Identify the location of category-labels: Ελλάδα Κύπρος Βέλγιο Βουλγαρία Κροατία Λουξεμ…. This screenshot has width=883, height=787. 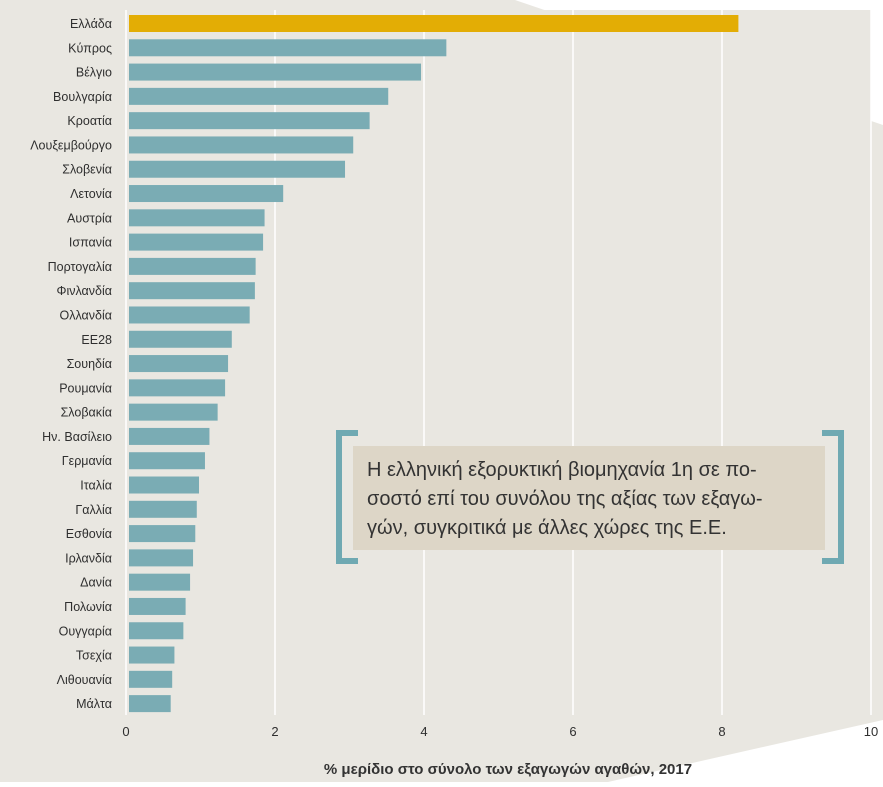
(71, 364).